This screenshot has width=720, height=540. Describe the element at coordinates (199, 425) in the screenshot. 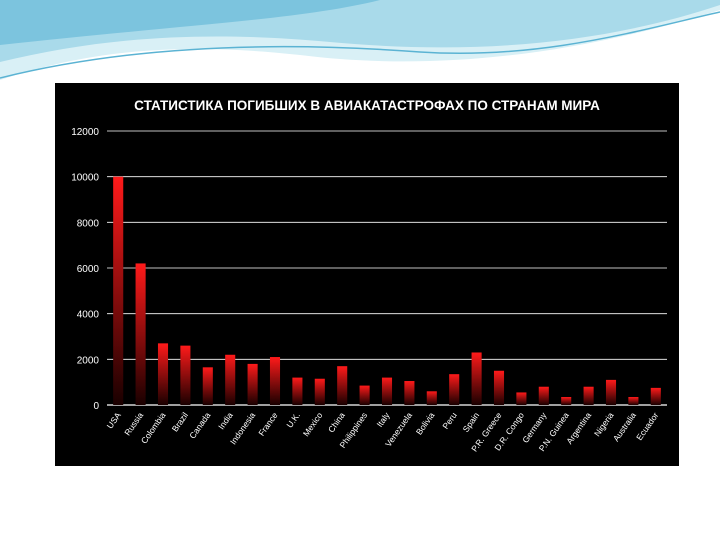

I see `x-category-label: Canada` at that location.